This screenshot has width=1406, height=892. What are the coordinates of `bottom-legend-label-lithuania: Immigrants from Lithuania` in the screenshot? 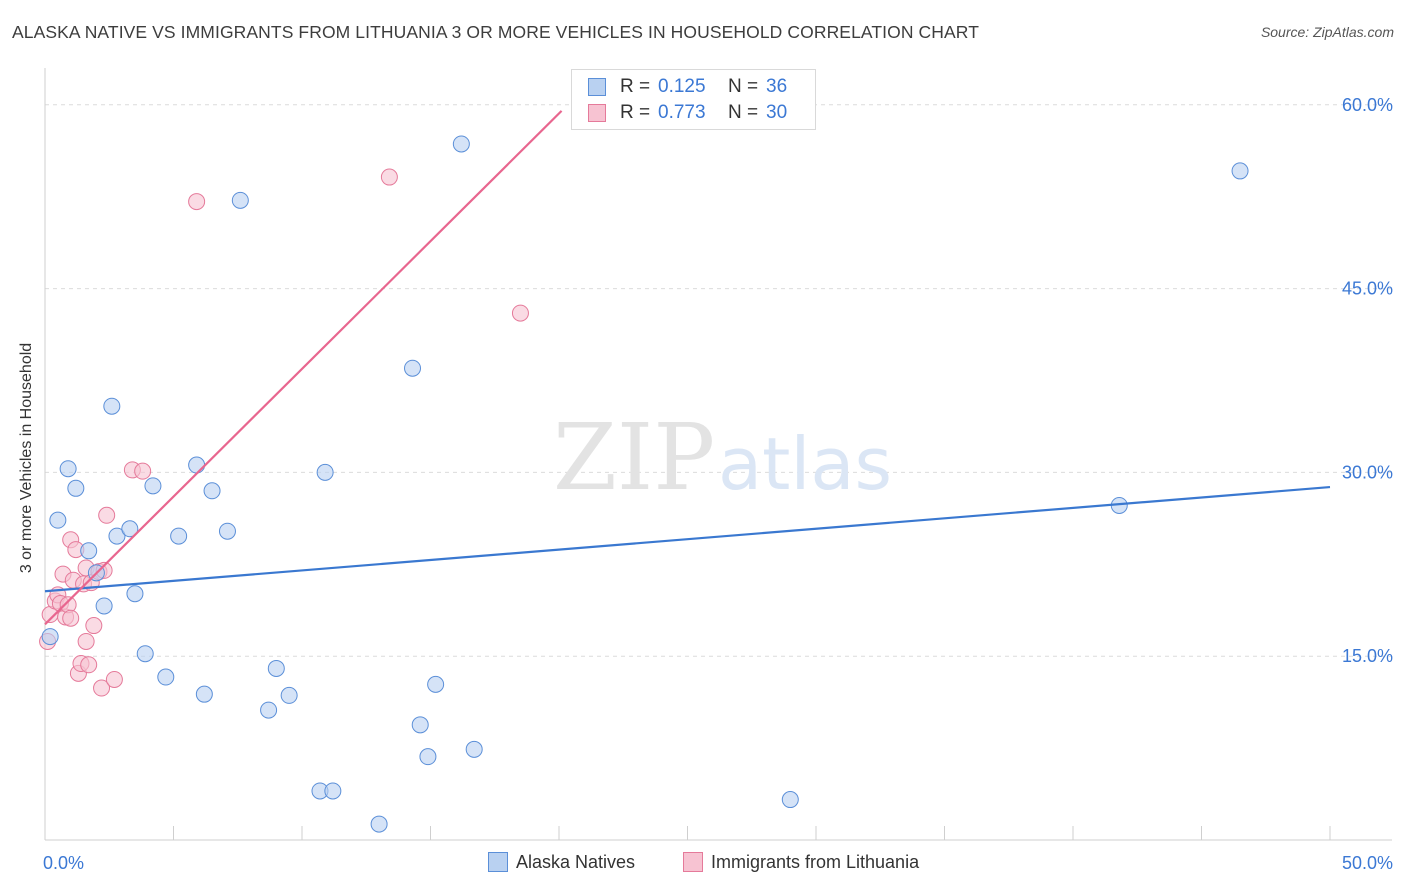 It's located at (815, 862).